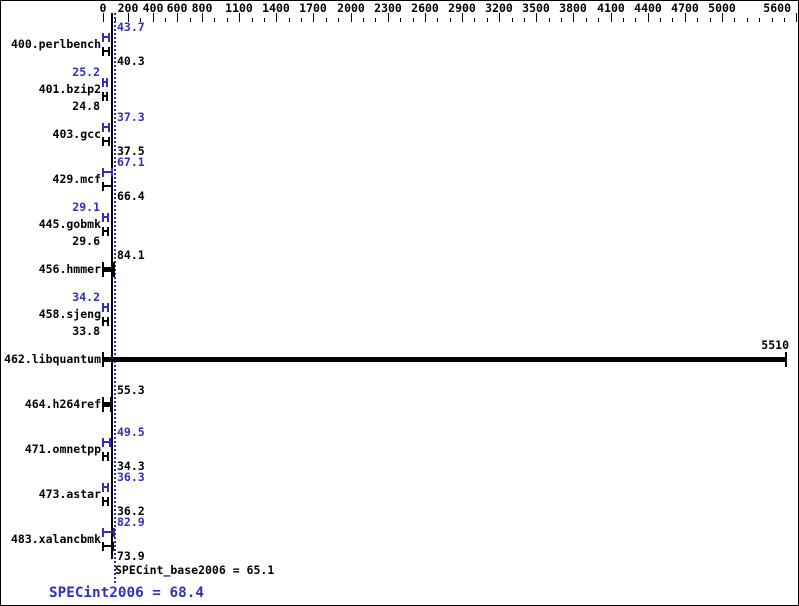  I want to click on base-mean-line, so click(112, 286).